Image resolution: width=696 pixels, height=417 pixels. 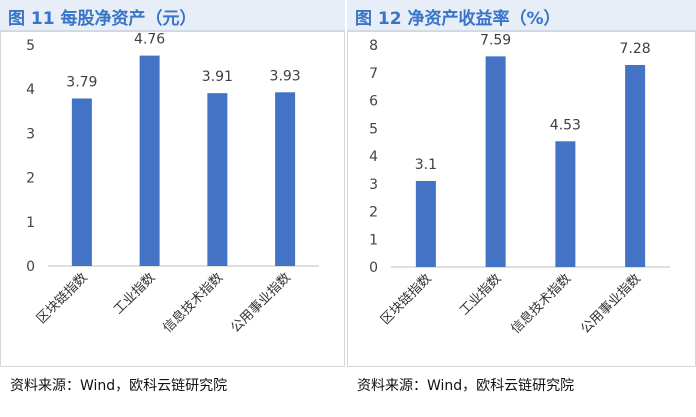 I want to click on chart-title: 图 11 每股净资产（元）, so click(x=102, y=19).